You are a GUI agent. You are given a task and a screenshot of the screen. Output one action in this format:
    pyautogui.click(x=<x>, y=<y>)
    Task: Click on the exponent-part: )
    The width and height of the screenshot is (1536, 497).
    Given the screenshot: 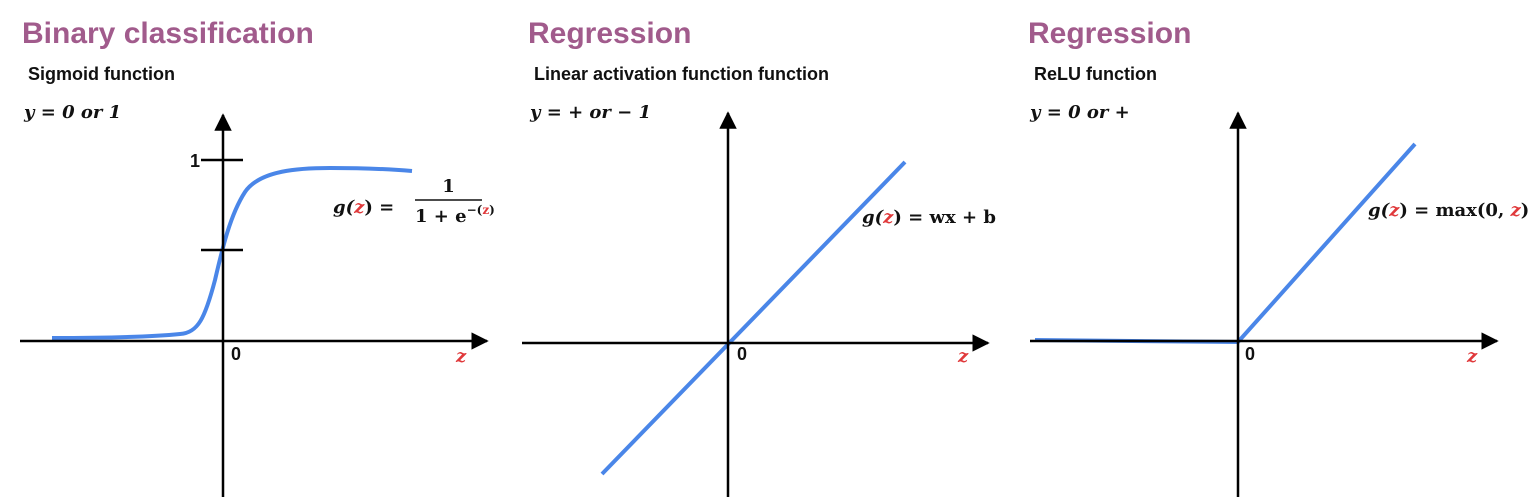 What is the action you would take?
    pyautogui.click(x=492, y=210)
    